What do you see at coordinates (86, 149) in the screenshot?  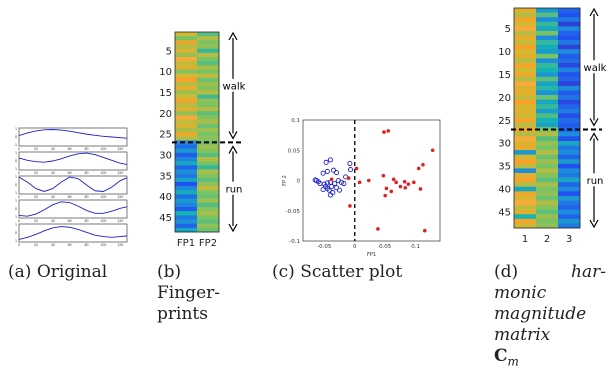 I see `subplot-1-xtick: 80` at bounding box center [86, 149].